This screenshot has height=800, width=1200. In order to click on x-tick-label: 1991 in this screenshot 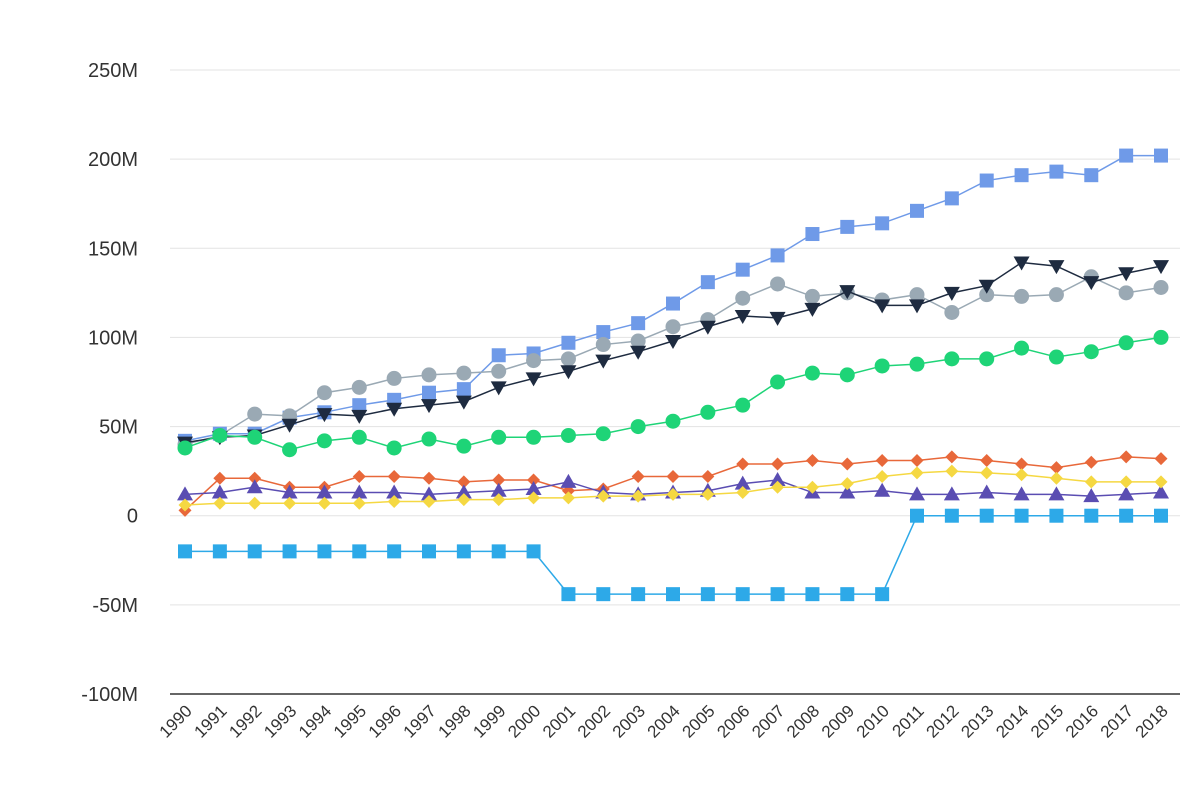, I will do `click(211, 721)`.